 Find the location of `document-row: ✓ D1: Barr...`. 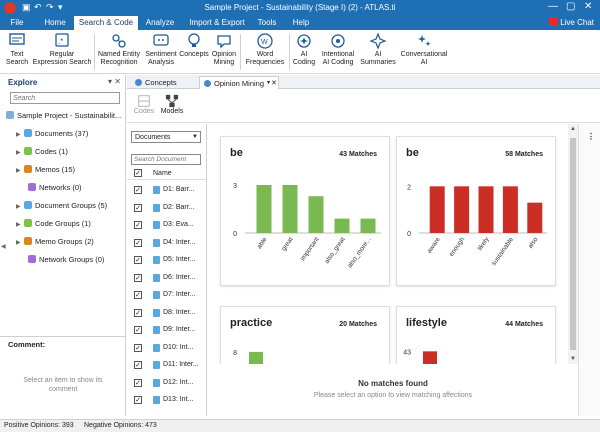

document-row: ✓ D1: Barr... is located at coordinates (167, 190).